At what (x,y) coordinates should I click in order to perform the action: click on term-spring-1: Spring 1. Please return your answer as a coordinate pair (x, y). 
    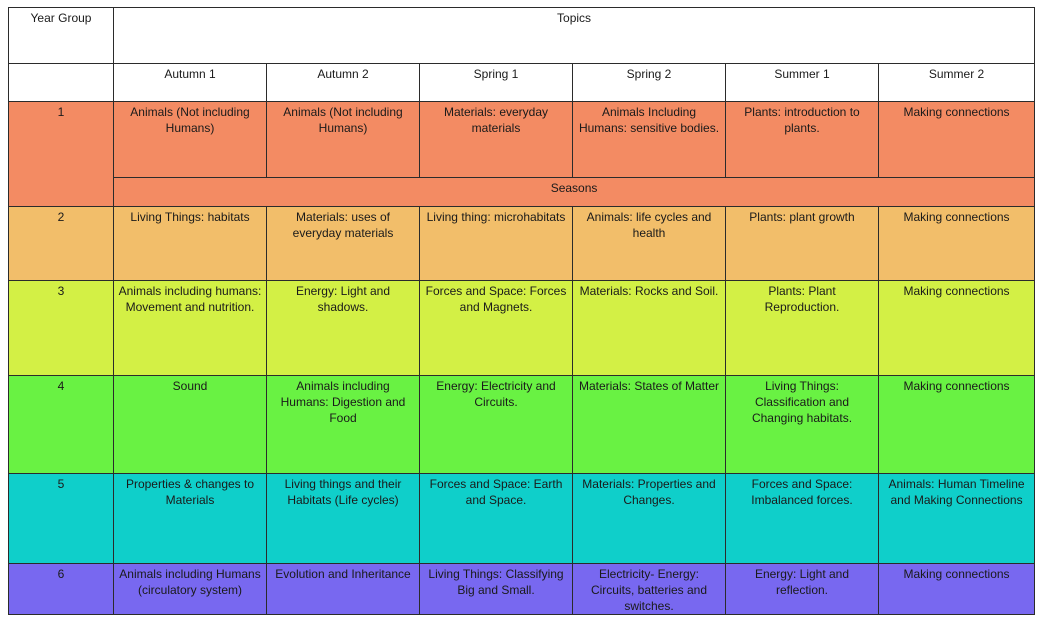
    Looking at the image, I should click on (496, 82).